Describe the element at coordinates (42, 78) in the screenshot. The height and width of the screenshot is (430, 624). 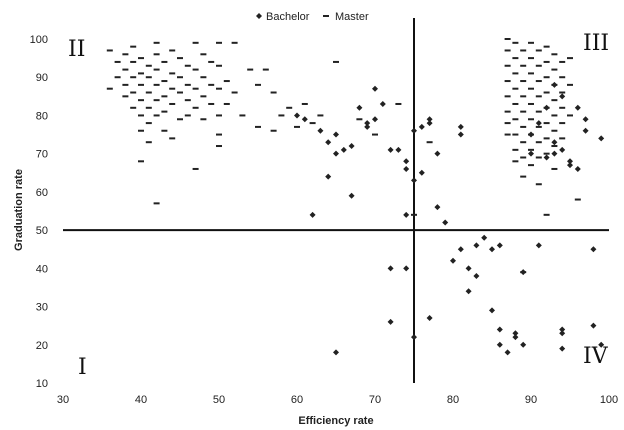
I see `y-tick-label: 90` at that location.